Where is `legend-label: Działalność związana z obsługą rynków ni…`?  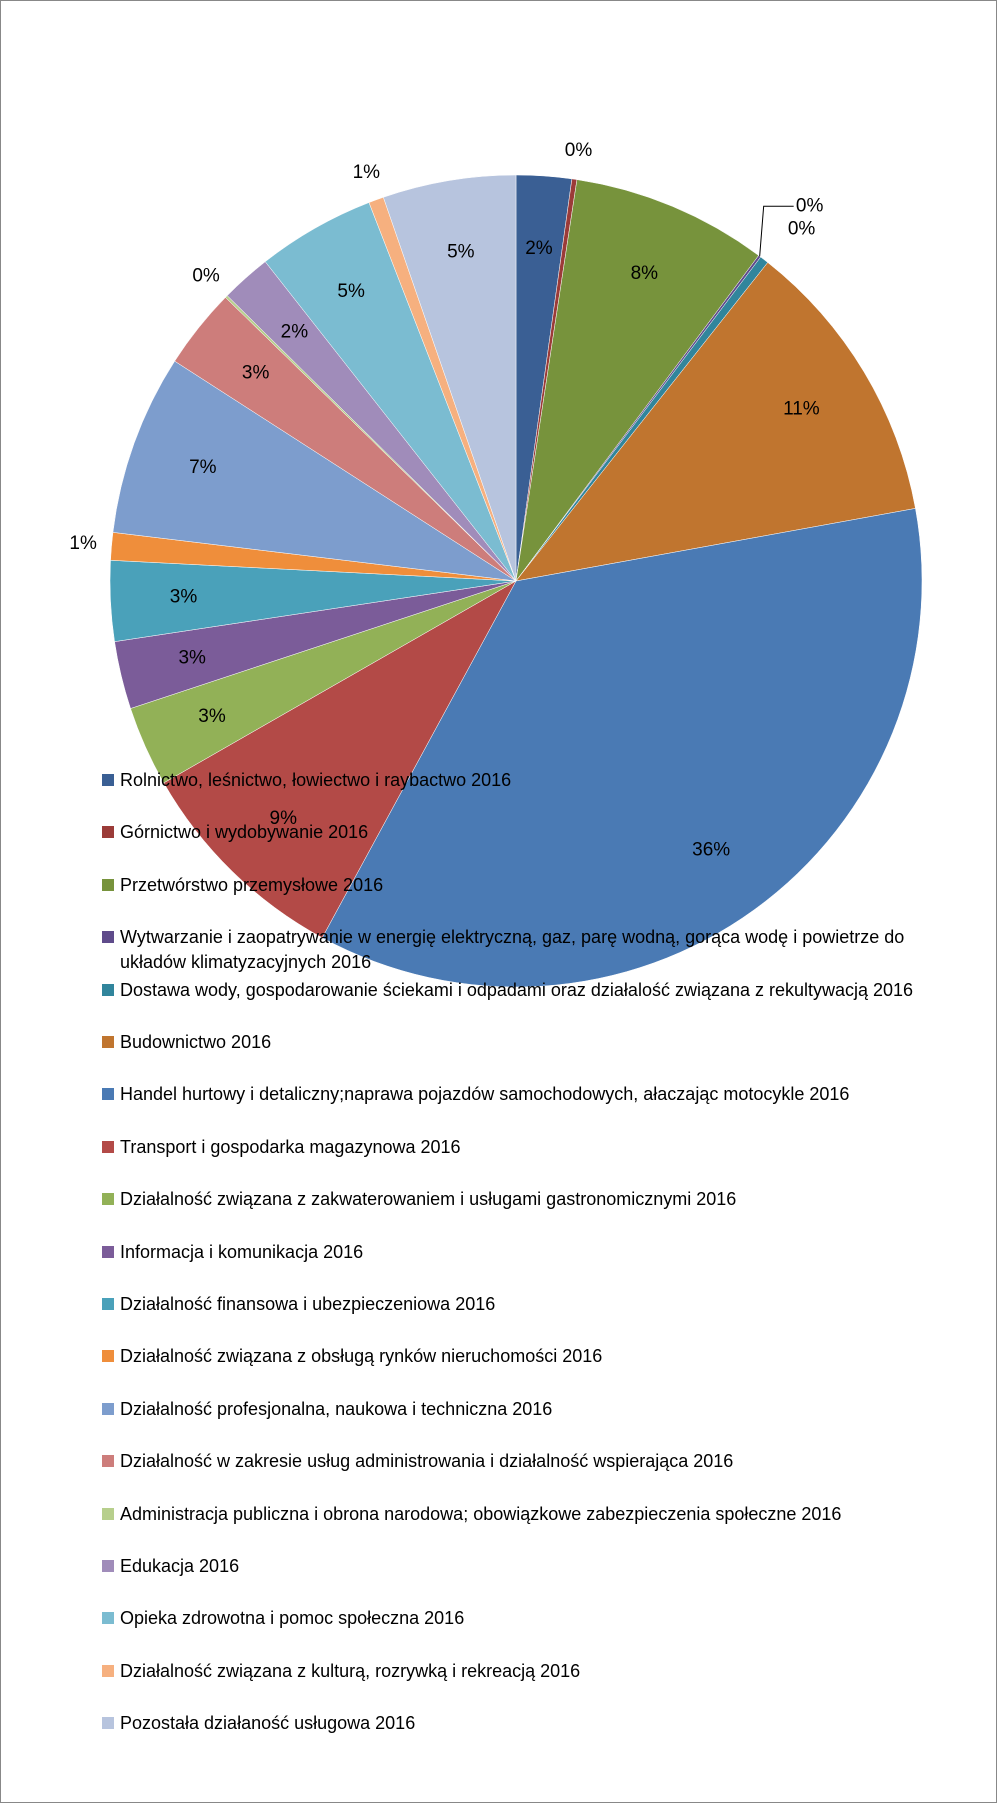 legend-label: Działalność związana z obsługą rynków ni… is located at coordinates (361, 1356).